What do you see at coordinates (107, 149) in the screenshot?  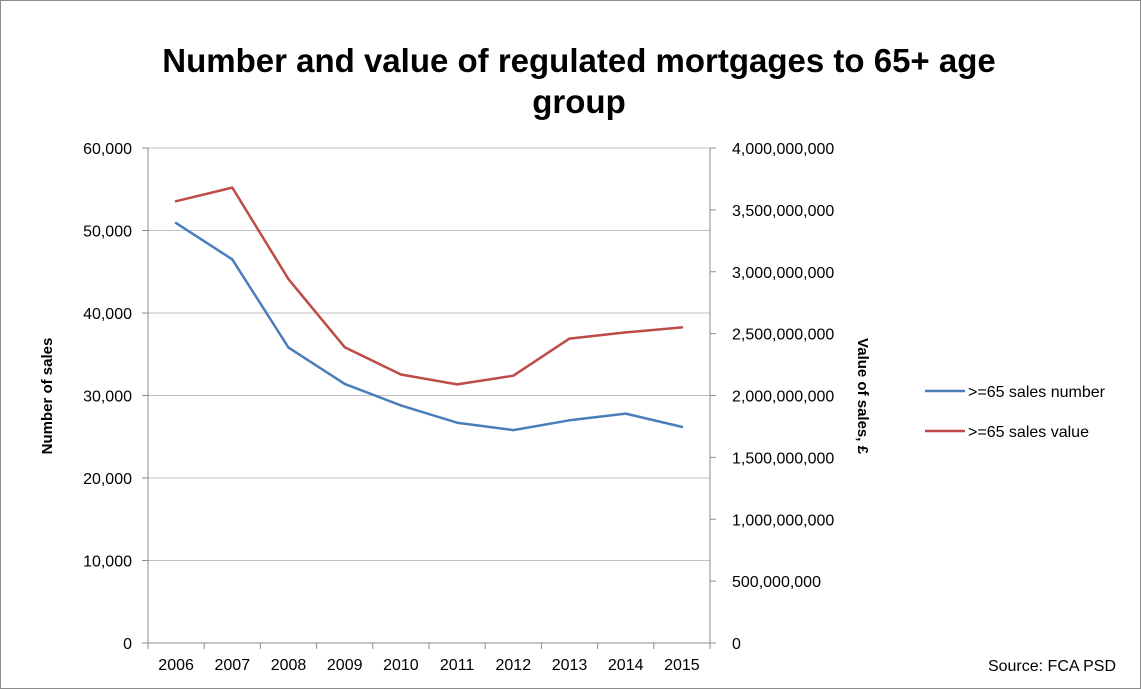 I see `y-left-tick-label: 60,000` at bounding box center [107, 149].